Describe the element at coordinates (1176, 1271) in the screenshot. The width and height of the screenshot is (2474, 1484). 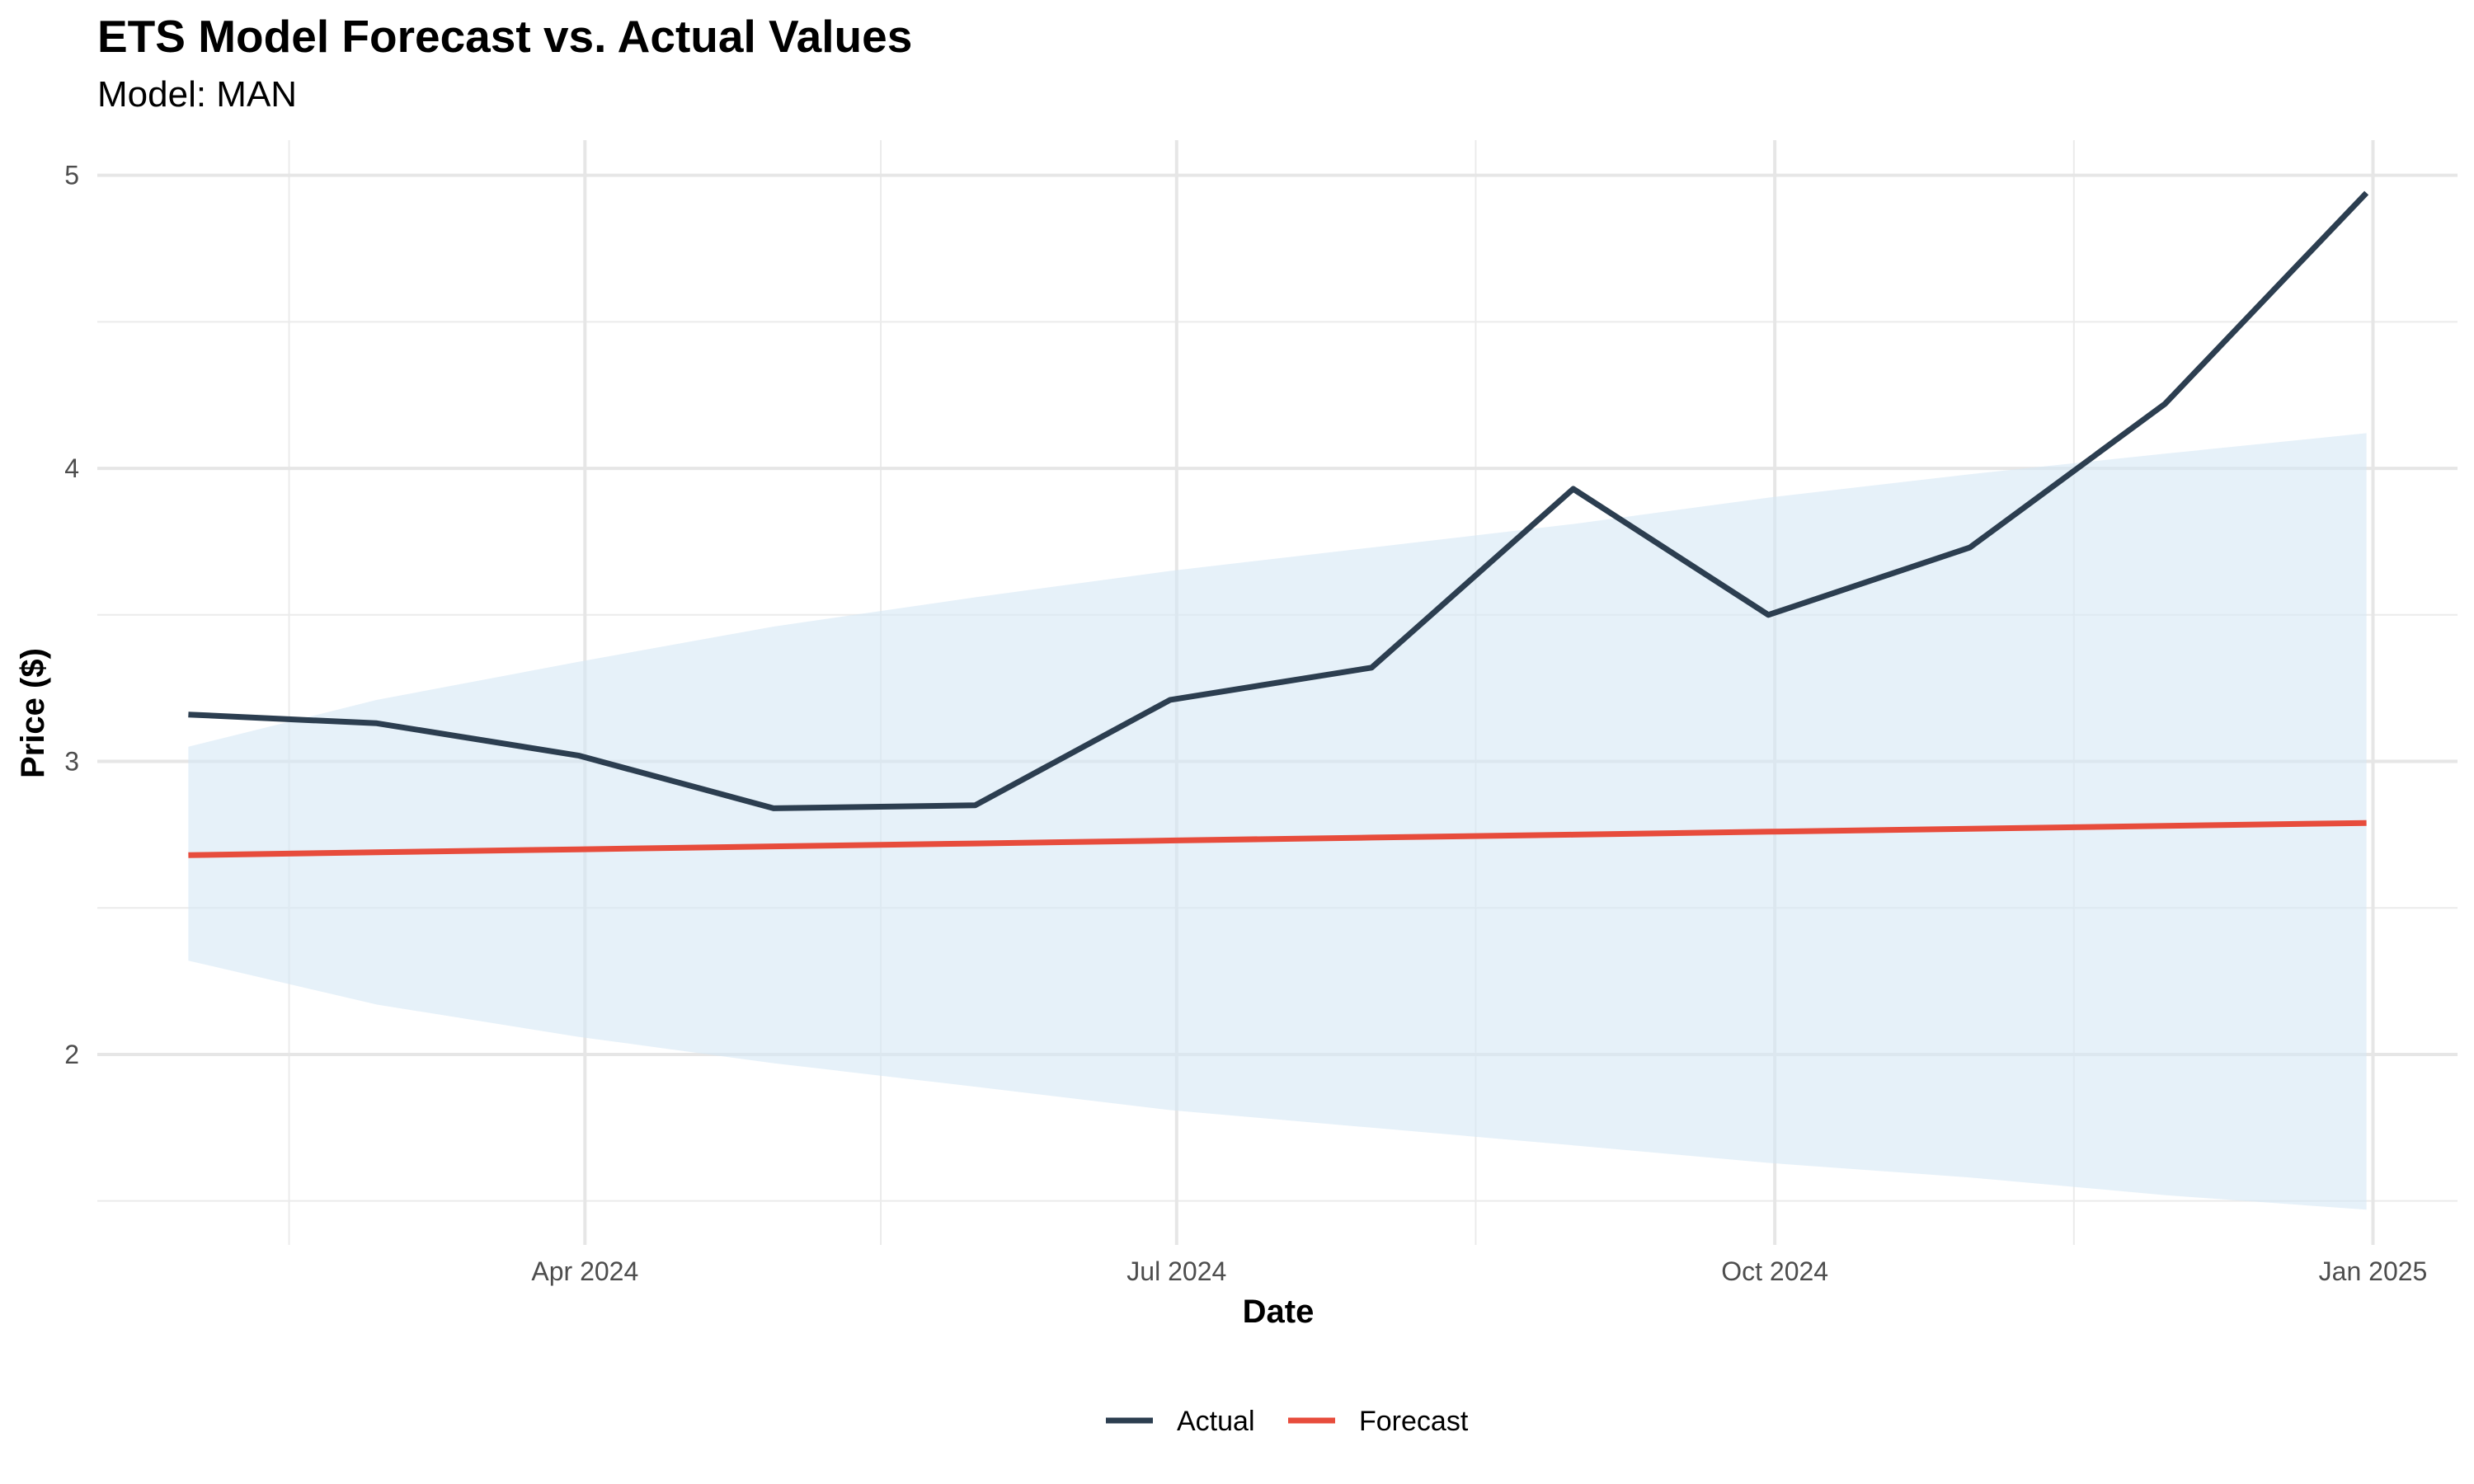
I see `x-tick-label: Jul 2024` at that location.